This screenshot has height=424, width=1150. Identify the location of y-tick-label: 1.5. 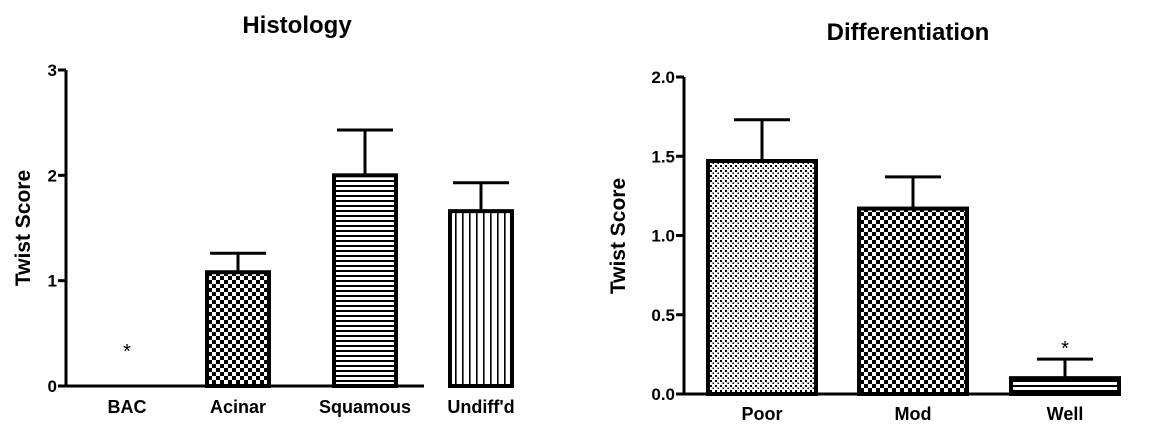
(663, 156).